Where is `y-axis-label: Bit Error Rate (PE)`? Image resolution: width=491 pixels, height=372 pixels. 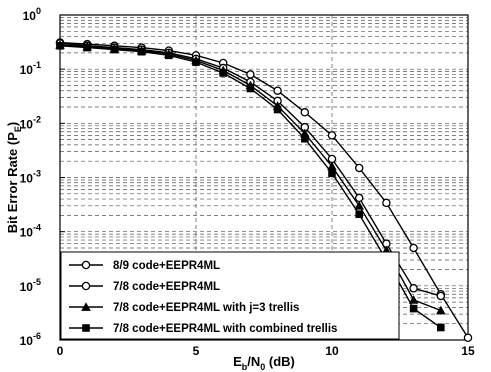 y-axis-label: Bit Error Rate (PE) is located at coordinates (14, 178).